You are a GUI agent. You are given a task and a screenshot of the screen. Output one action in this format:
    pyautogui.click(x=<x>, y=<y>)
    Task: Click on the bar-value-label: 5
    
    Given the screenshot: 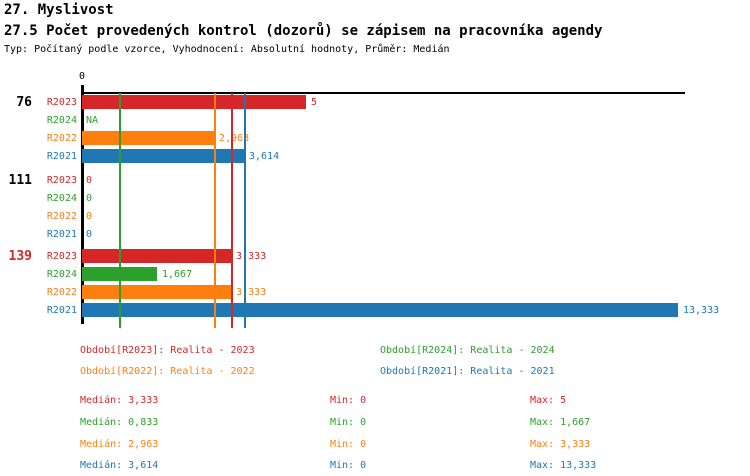 What is the action you would take?
    pyautogui.click(x=314, y=102)
    